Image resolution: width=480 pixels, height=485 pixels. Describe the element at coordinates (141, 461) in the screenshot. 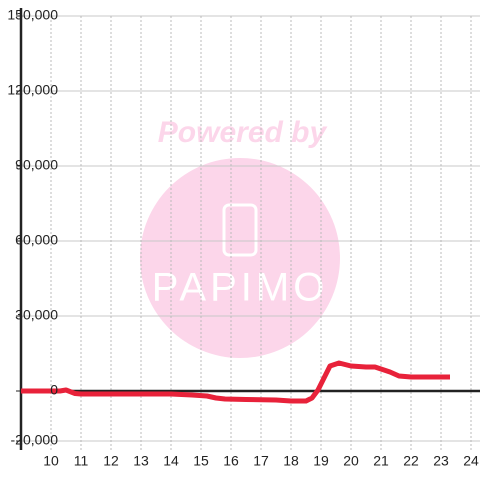

I see `x-tick-label: 13` at that location.